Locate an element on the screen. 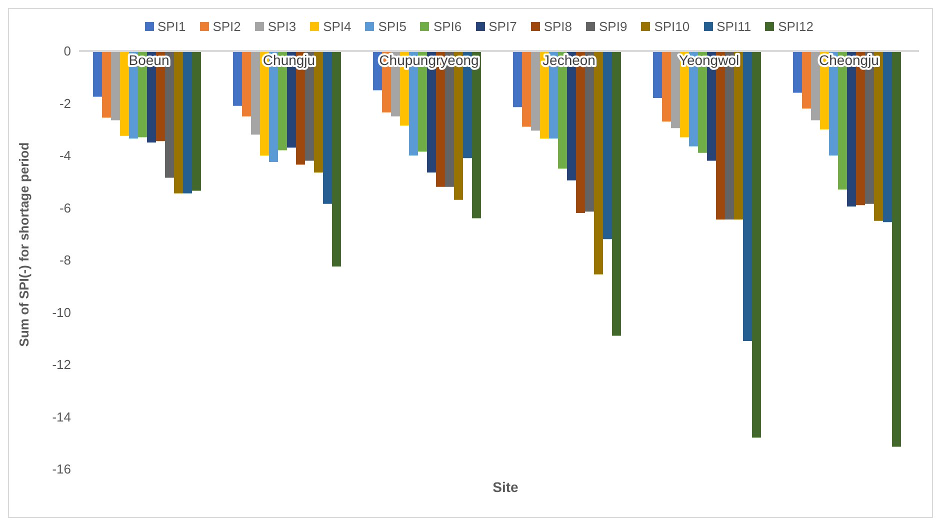 The image size is (939, 524). y-tick-label: -6 is located at coordinates (65, 208).